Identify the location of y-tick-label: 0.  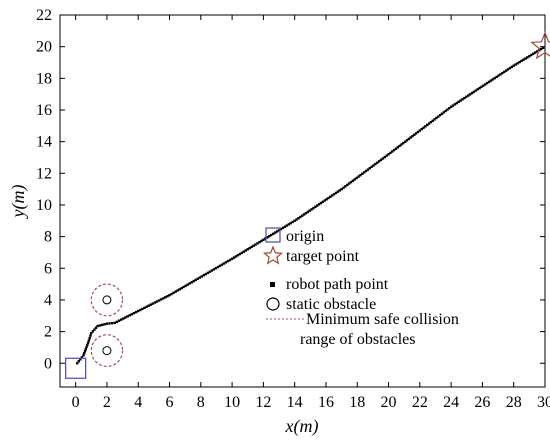
(48, 363).